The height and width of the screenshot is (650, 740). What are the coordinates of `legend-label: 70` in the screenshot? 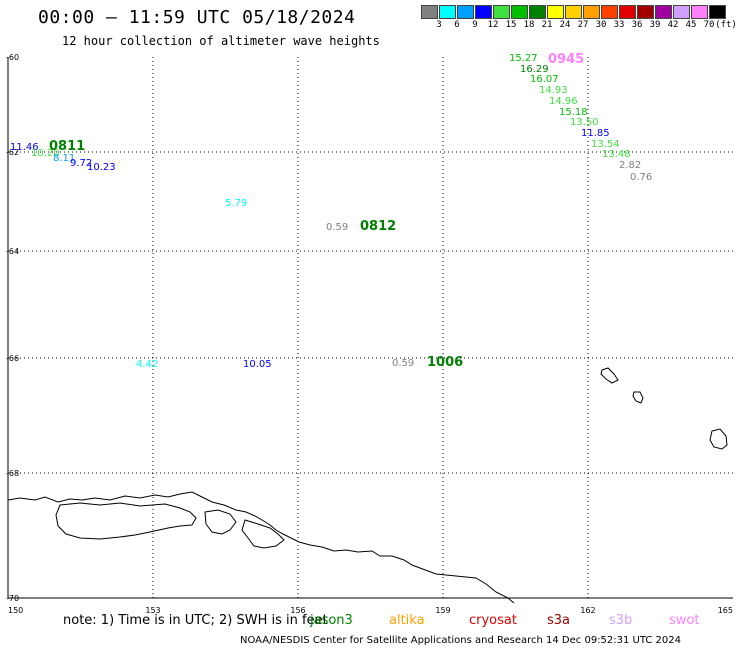 It's located at (709, 25).